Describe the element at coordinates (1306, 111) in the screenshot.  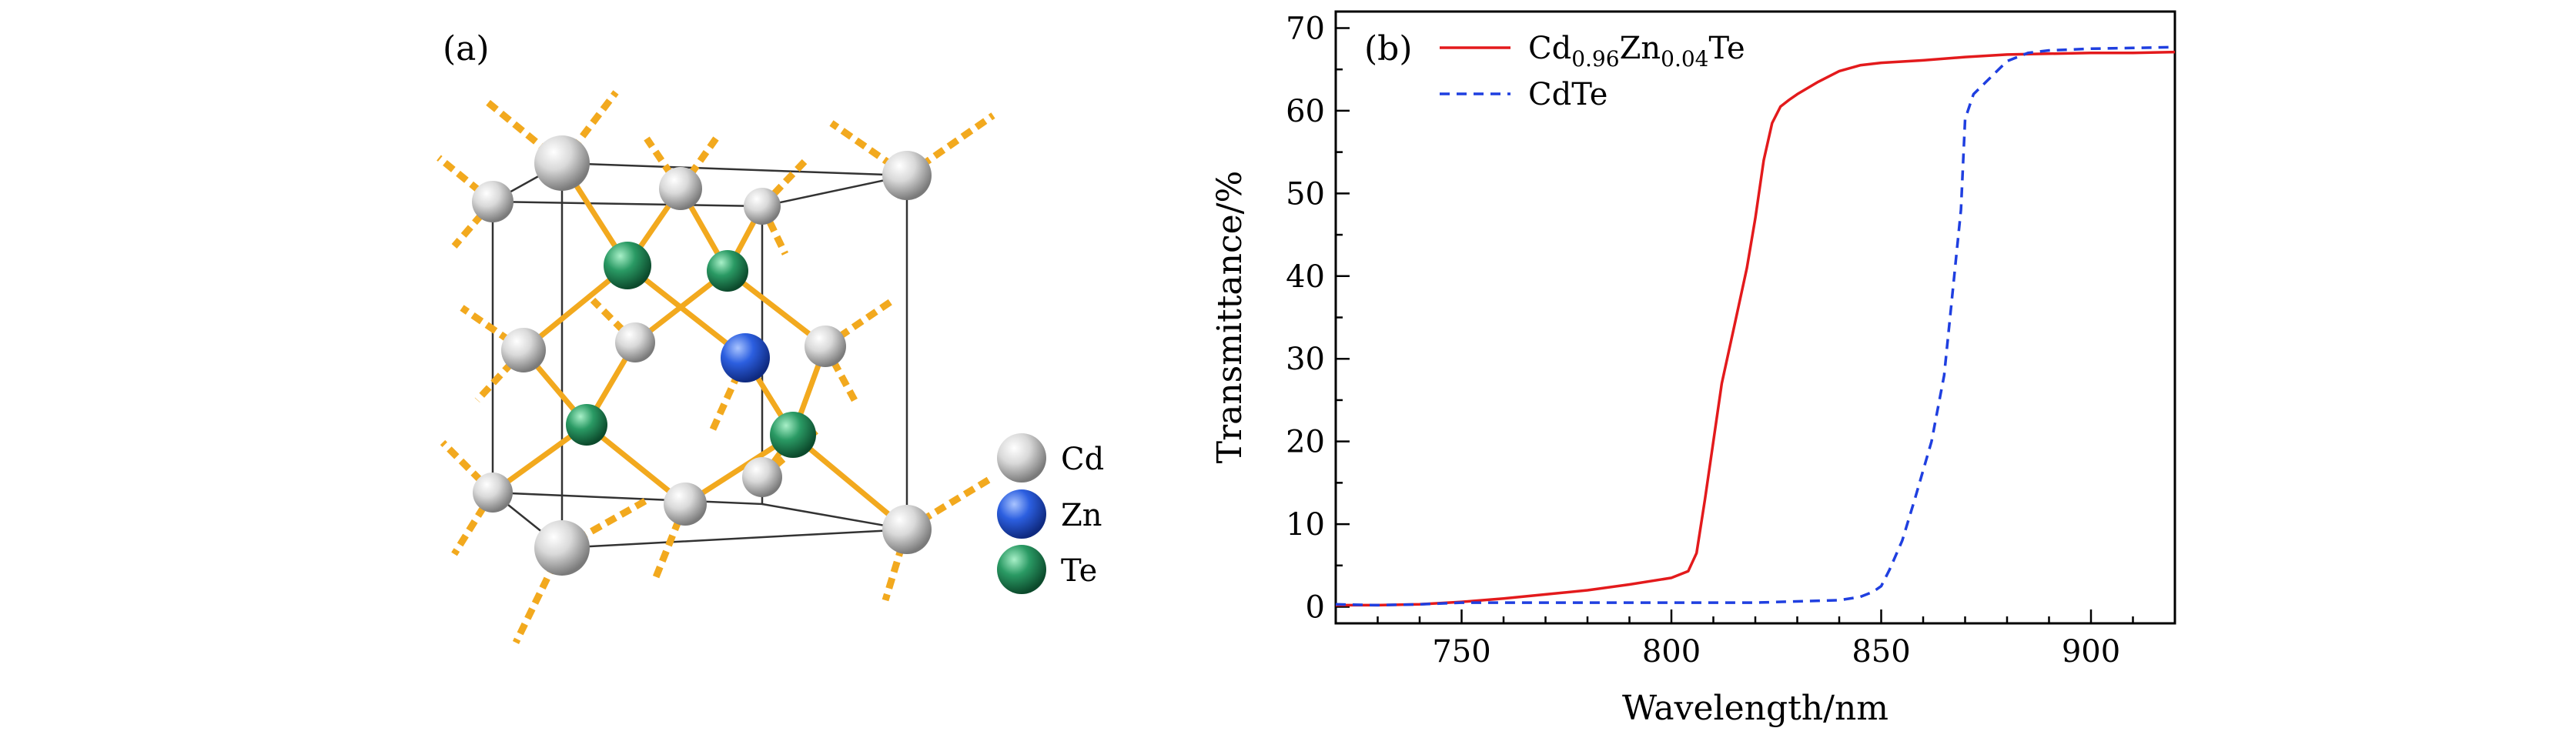
I see `y-tick-label: 60` at that location.